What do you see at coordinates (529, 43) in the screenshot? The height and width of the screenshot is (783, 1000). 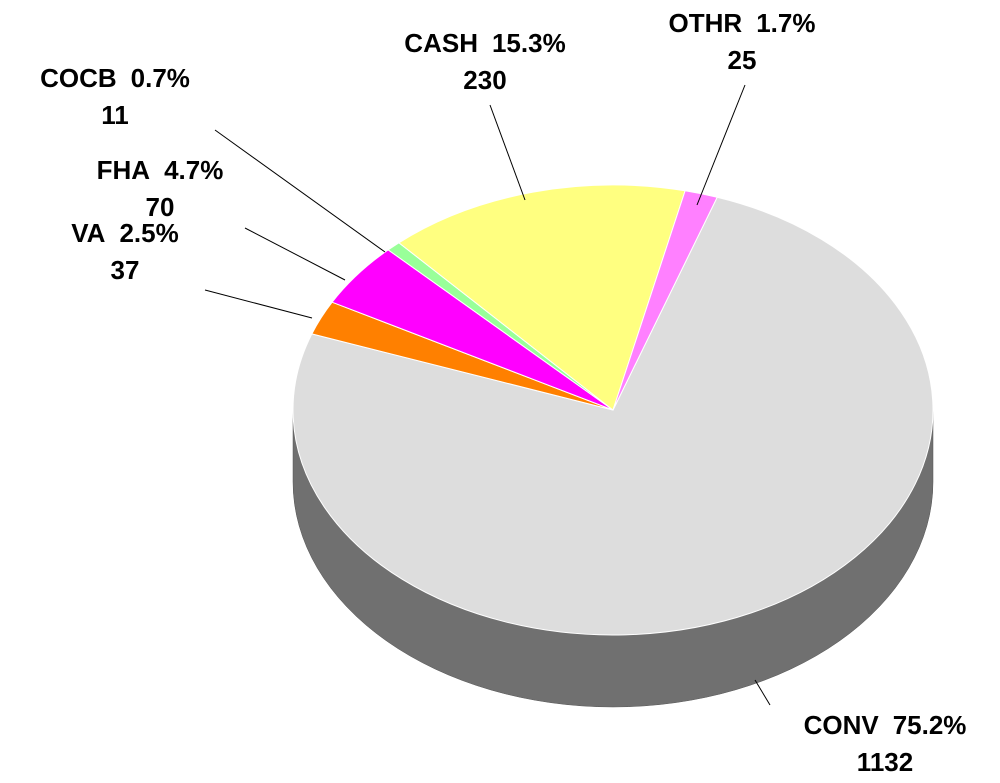 I see `percent-label: 15.3%` at bounding box center [529, 43].